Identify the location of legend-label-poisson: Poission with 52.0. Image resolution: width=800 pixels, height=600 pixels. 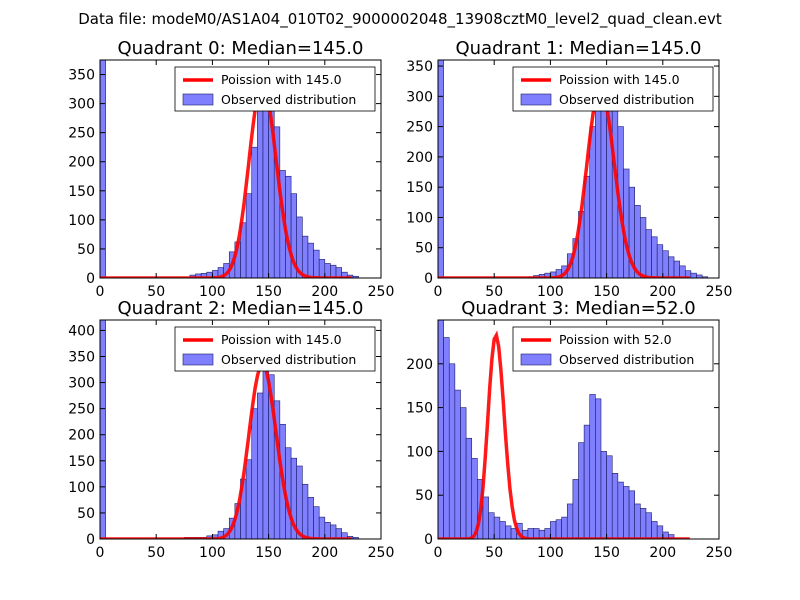
(615, 339).